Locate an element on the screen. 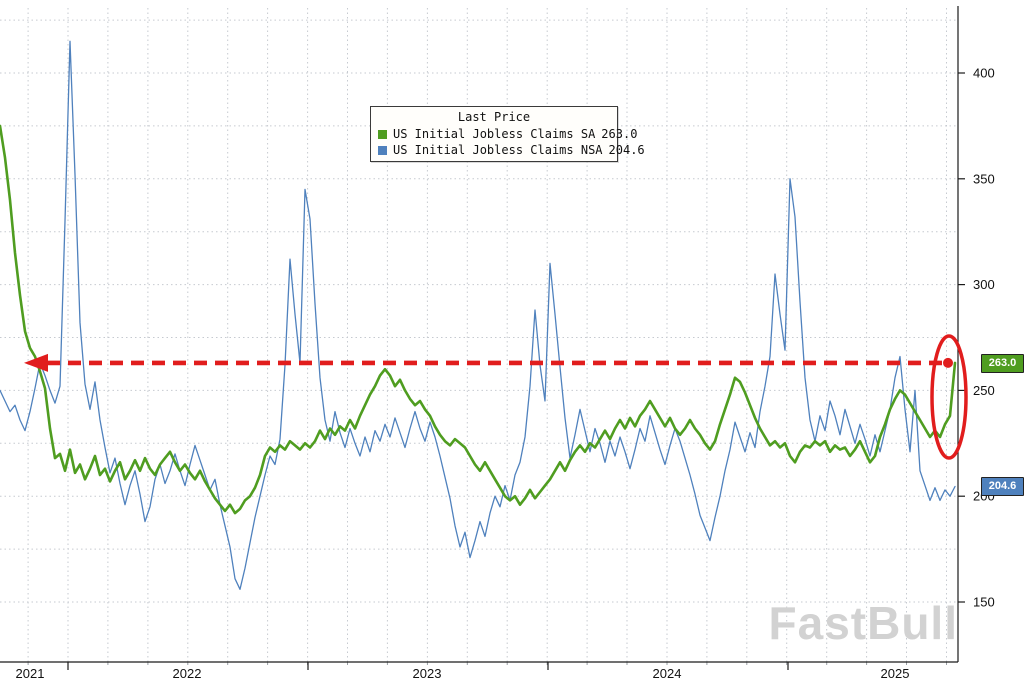 The image size is (1024, 682). y-axis-label: 250 is located at coordinates (984, 390).